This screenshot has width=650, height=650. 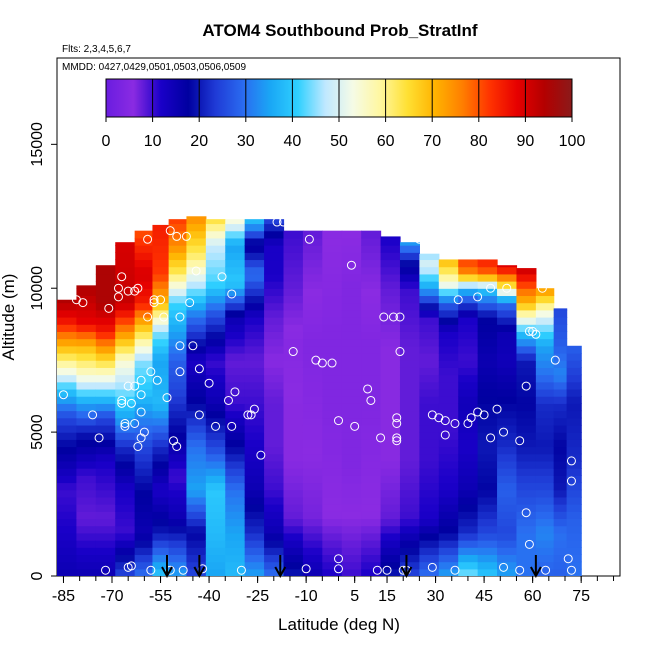 What do you see at coordinates (257, 596) in the screenshot?
I see `x-tick-label: -25` at bounding box center [257, 596].